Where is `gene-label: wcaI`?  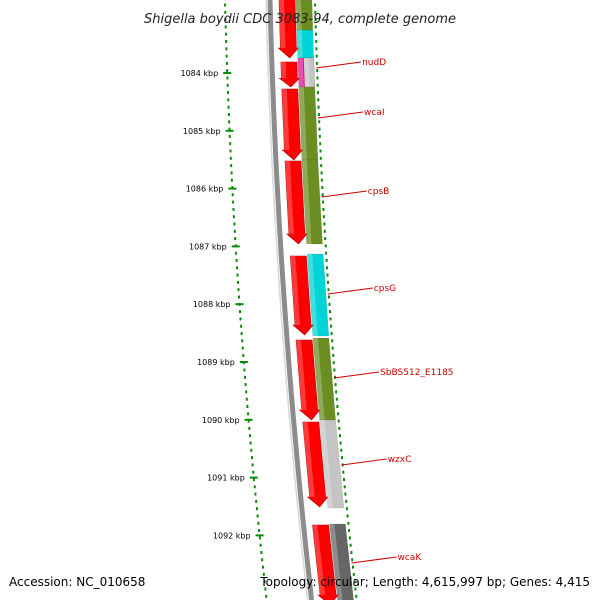
gene-label: wcaI is located at coordinates (374, 113).